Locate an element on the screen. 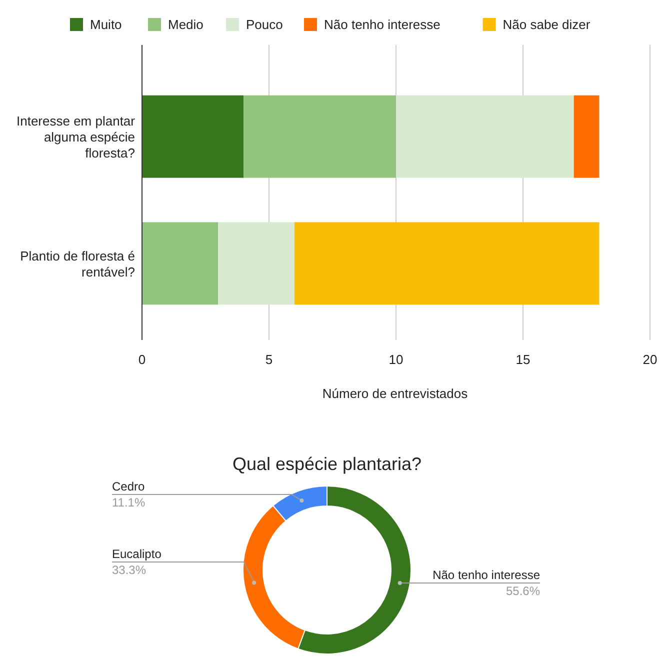 This screenshot has width=659, height=664. x-tick-label: 5 is located at coordinates (269, 359).